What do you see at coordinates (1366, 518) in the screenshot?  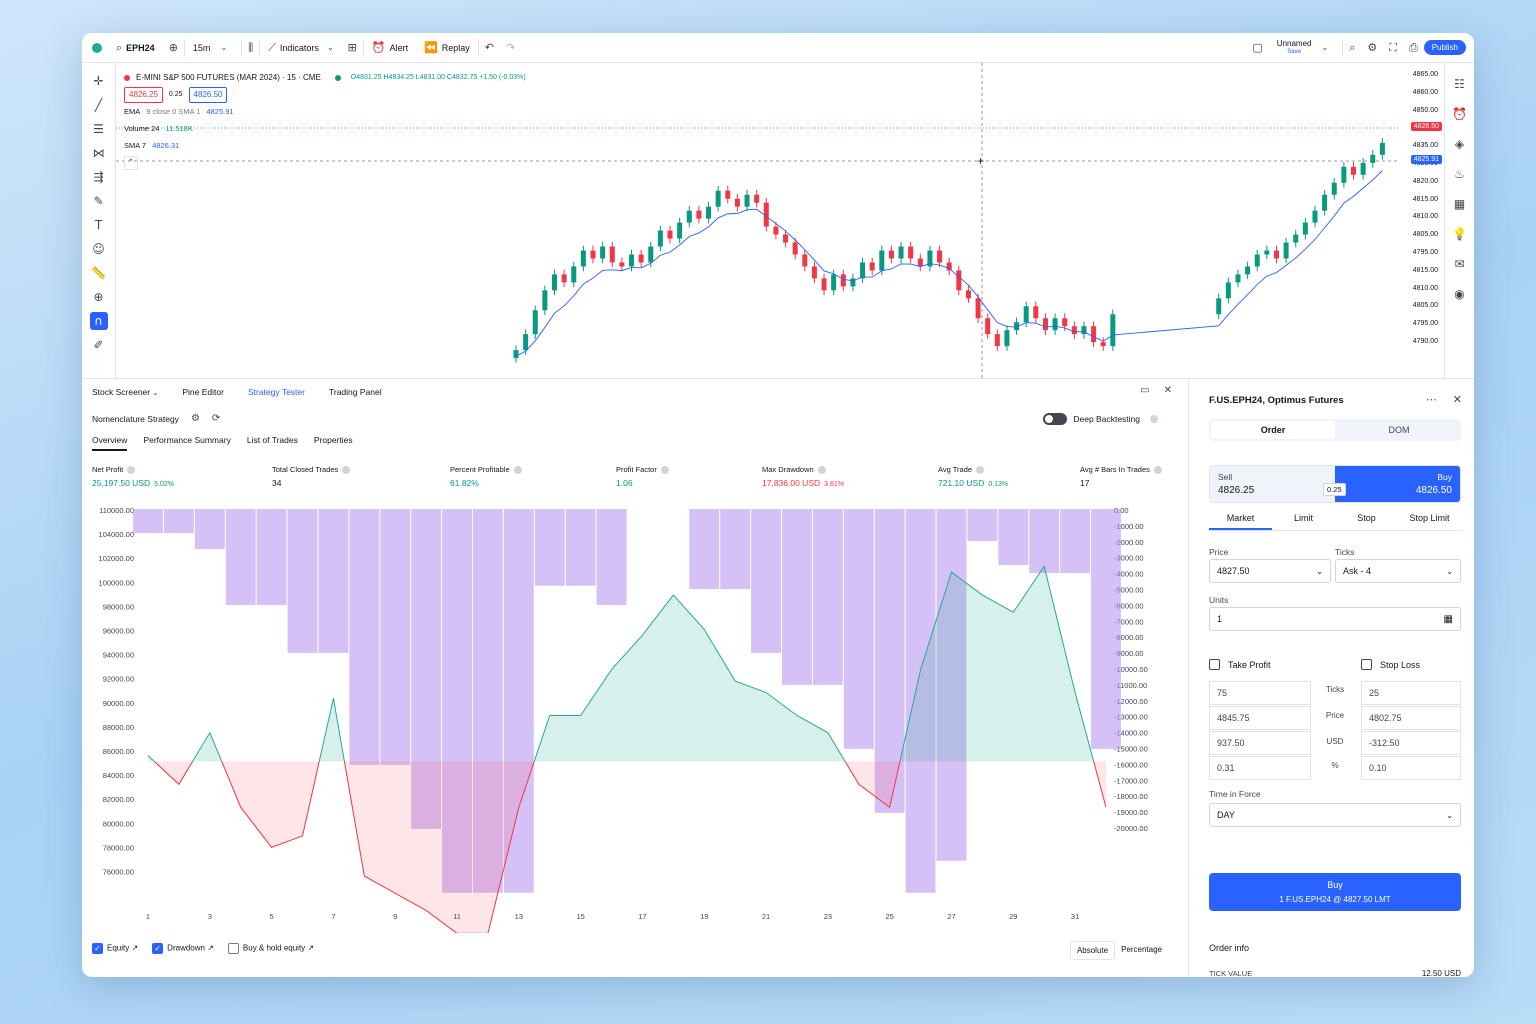 I see `order-type-stop: Stop` at bounding box center [1366, 518].